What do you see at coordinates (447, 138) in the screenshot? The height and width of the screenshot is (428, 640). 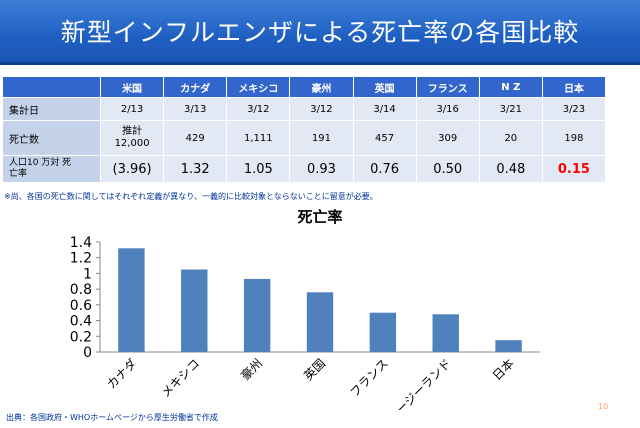 I see `table-cell: 309` at bounding box center [447, 138].